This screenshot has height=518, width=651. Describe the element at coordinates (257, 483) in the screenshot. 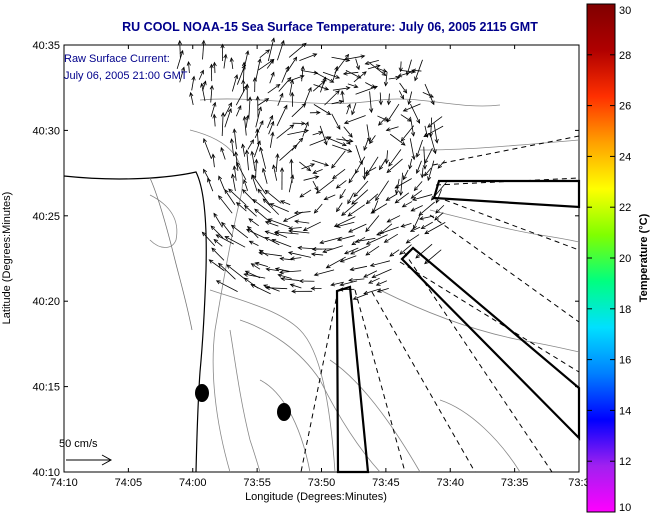

I see `x-tick-label: 73:55` at that location.